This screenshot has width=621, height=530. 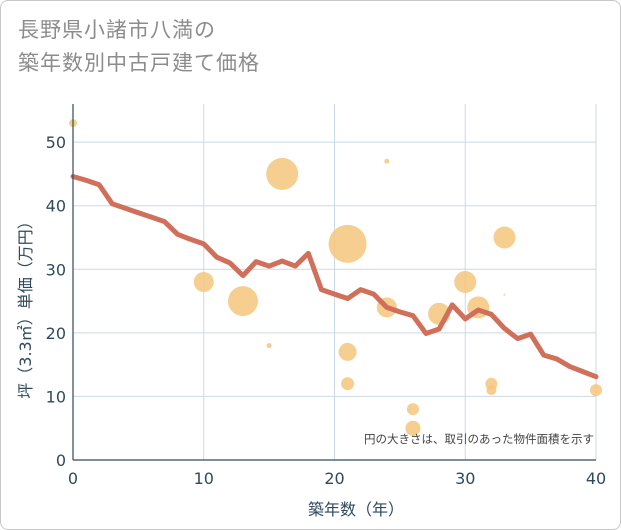 What do you see at coordinates (56, 142) in the screenshot?
I see `y-tick-label: 50` at bounding box center [56, 142].